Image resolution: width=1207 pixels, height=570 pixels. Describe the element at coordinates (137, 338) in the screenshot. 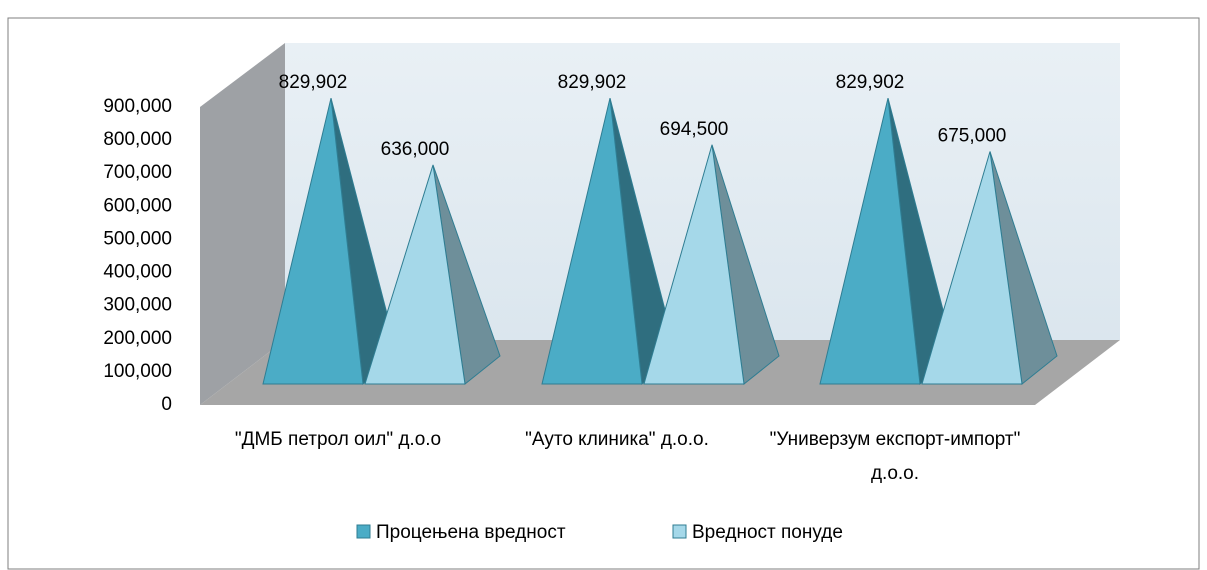

I see `y-tick-label: 200,000` at that location.